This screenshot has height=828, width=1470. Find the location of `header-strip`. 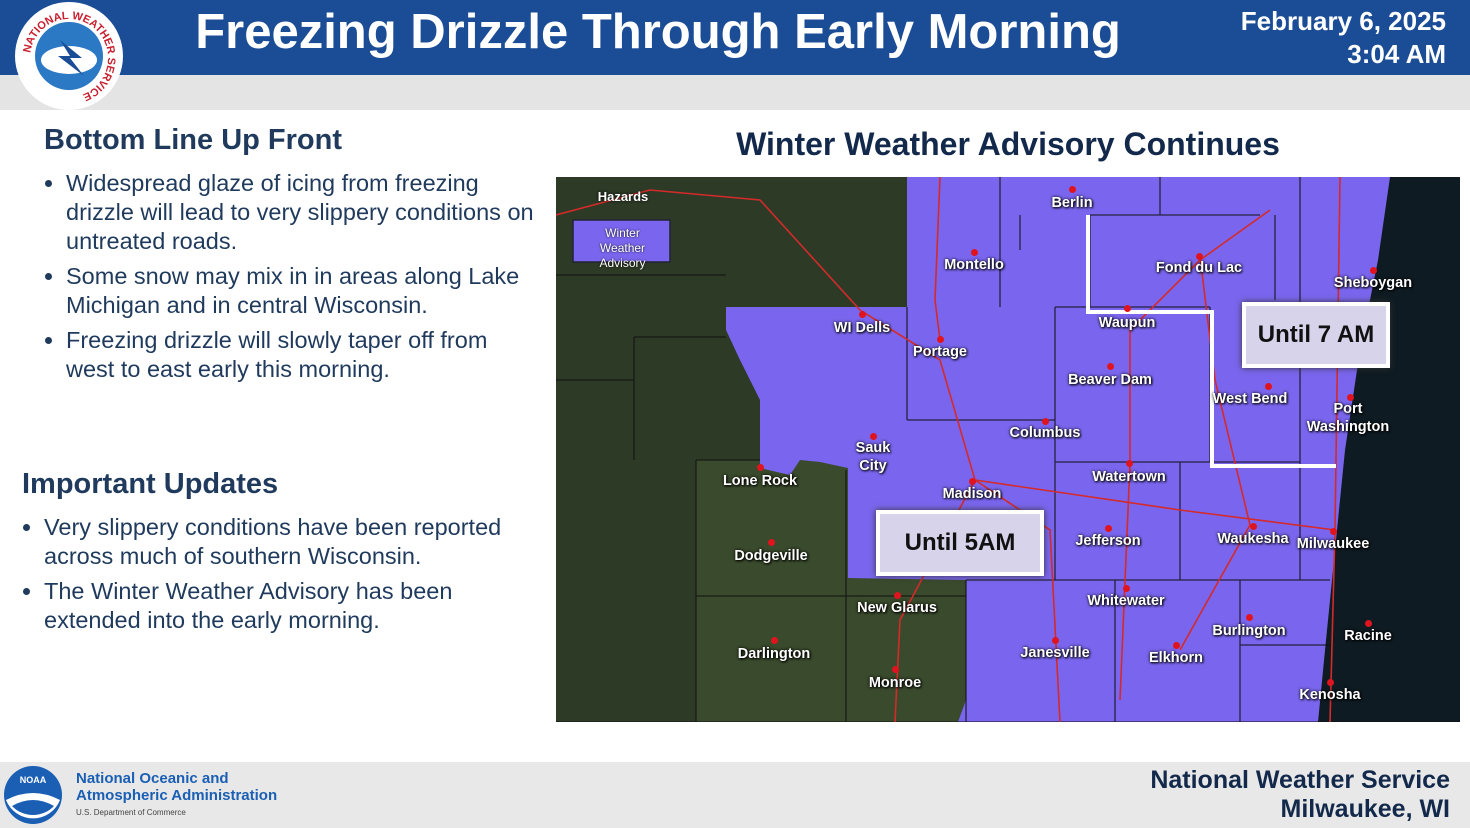

header-strip is located at coordinates (735, 92).